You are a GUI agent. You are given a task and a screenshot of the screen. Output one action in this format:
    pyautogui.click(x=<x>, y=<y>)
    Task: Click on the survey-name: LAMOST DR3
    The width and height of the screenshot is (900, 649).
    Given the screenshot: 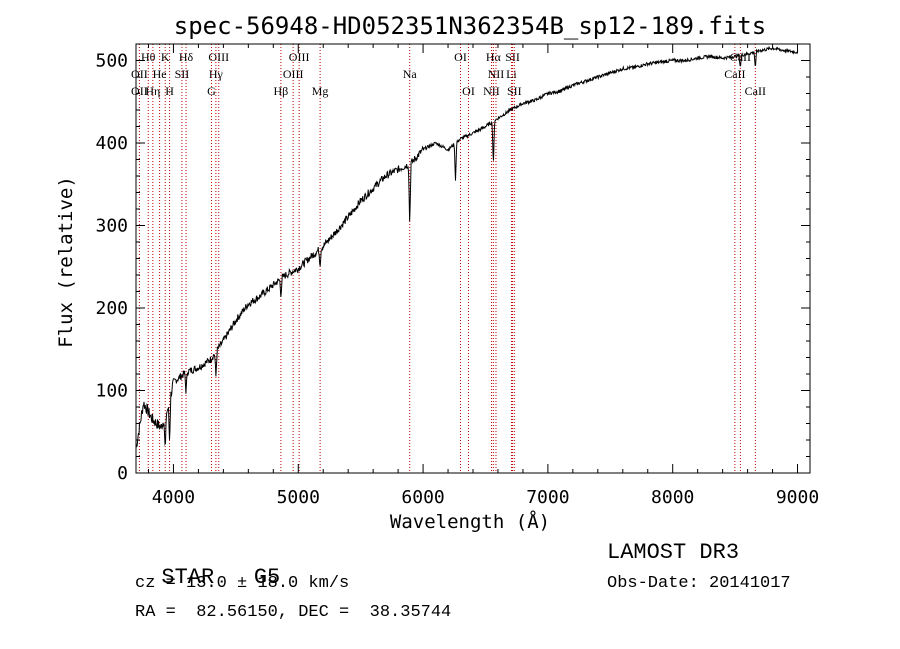 What is the action you would take?
    pyautogui.click(x=673, y=552)
    